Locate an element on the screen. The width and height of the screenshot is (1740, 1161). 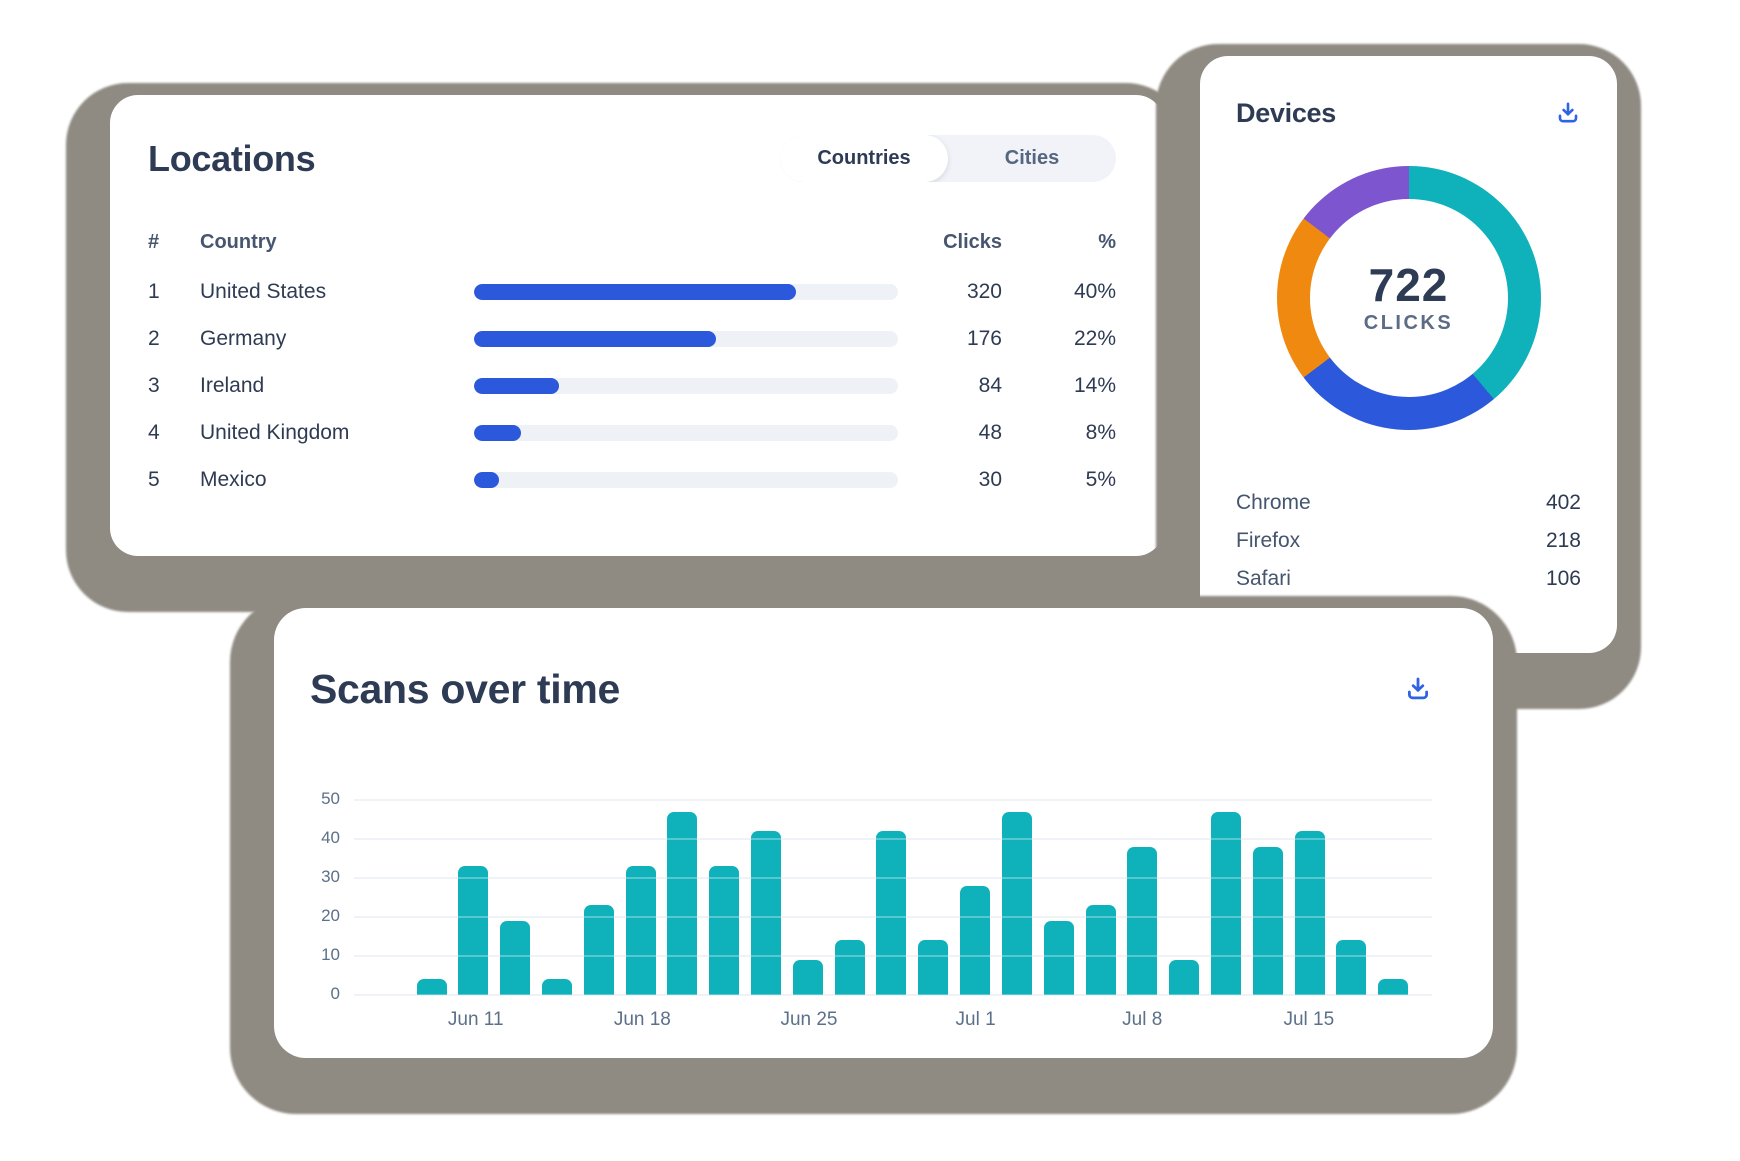
legend-value: 218 is located at coordinates (1563, 540).